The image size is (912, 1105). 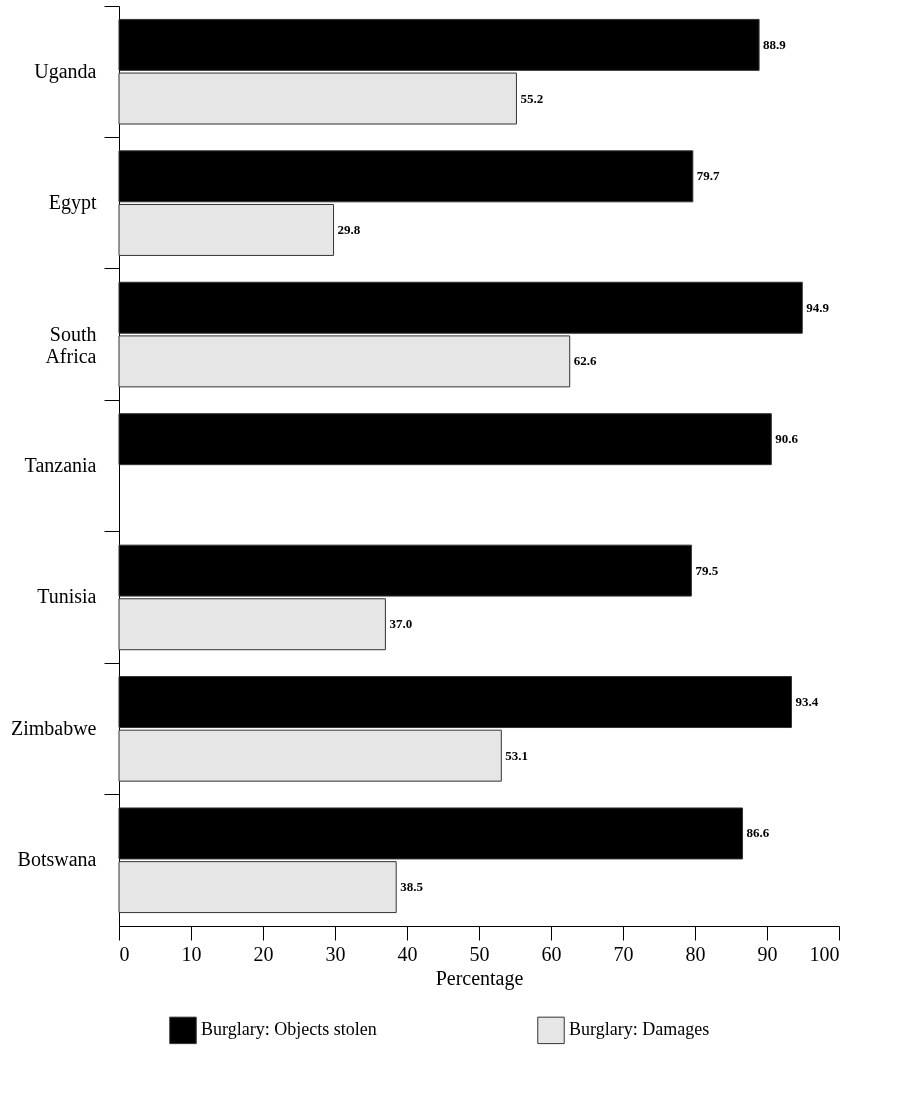 What do you see at coordinates (758, 833) in the screenshot?
I see `data-label: 86.6` at bounding box center [758, 833].